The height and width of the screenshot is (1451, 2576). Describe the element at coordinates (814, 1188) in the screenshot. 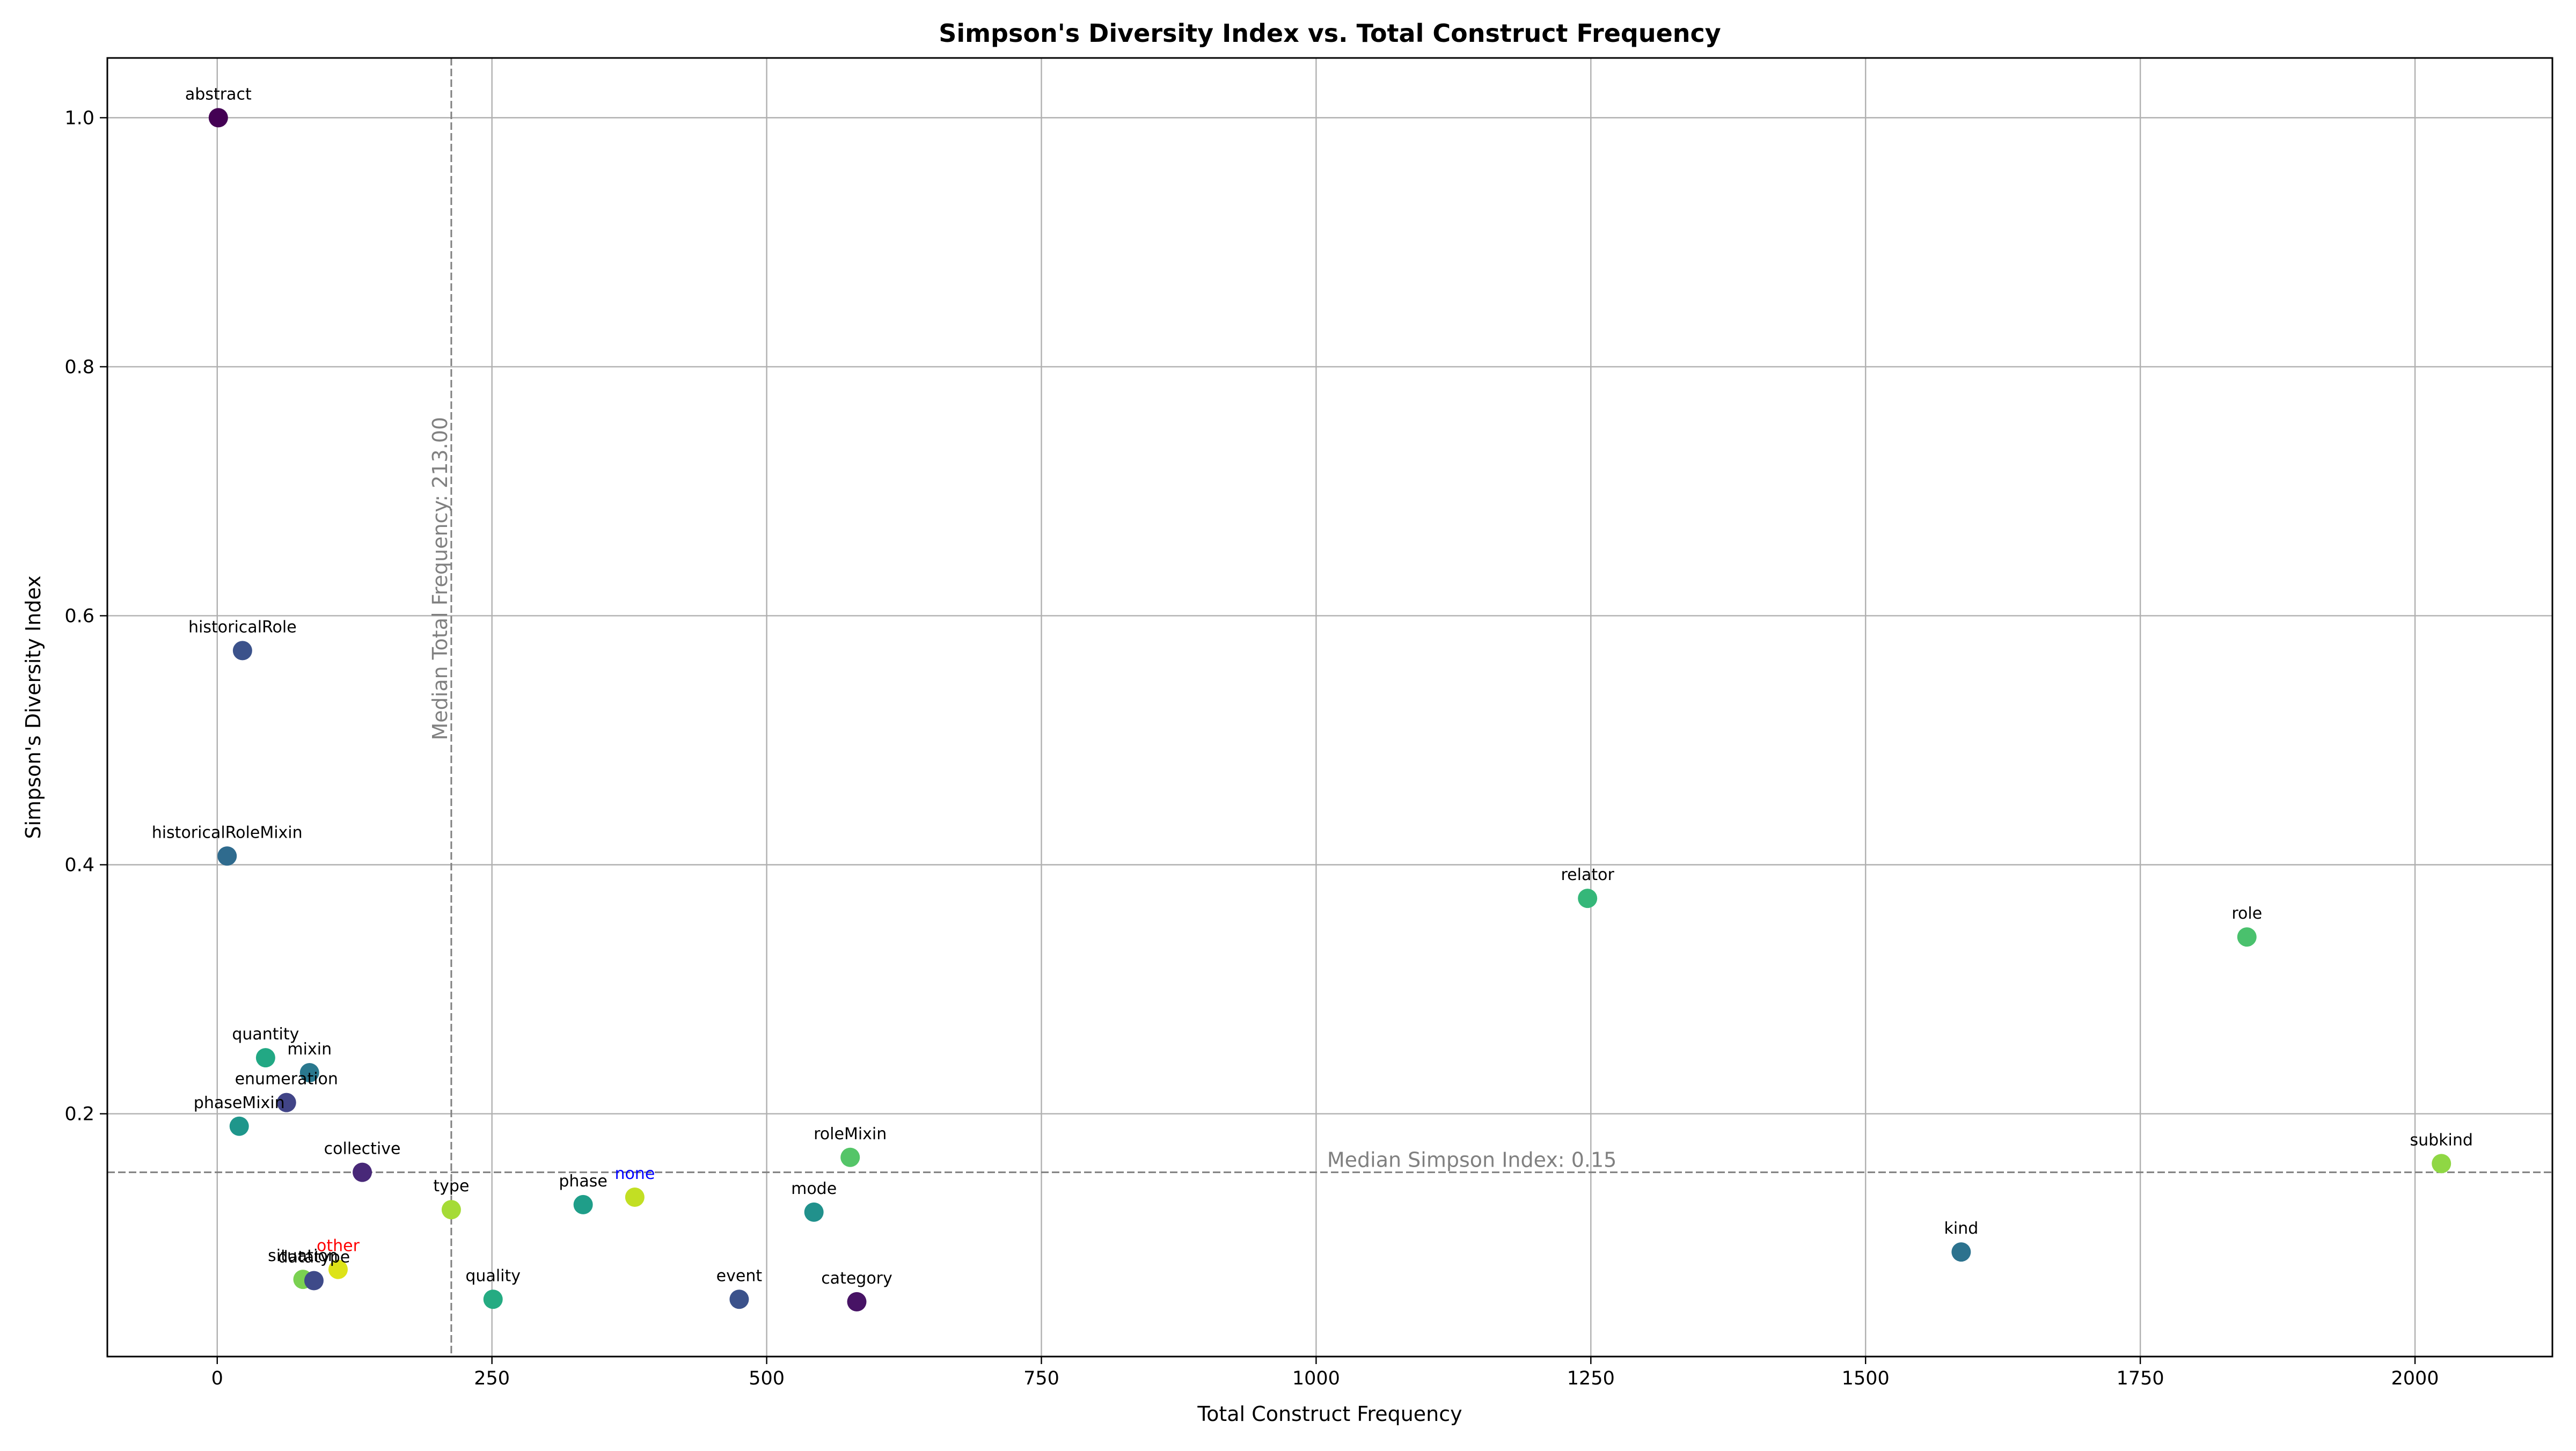

I see `point-label-mode: mode` at that location.